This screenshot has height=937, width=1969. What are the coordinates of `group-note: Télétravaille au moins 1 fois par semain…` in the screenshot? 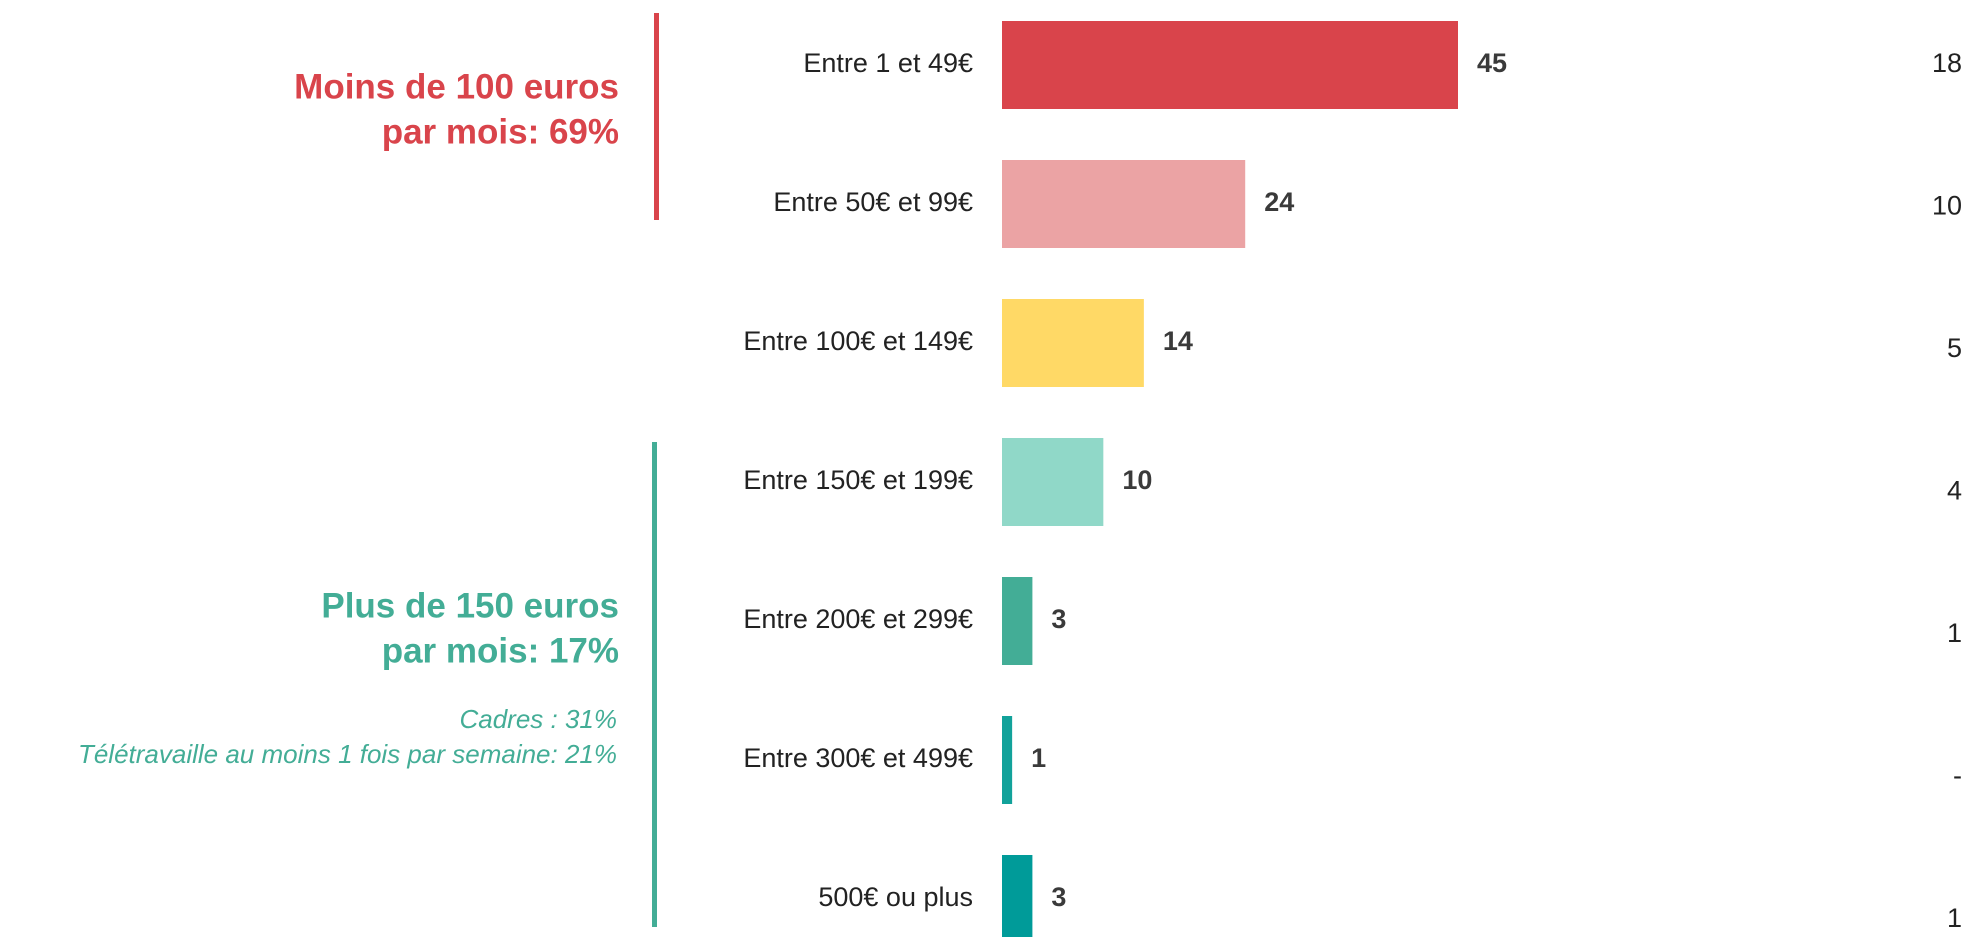 It's located at (347, 754).